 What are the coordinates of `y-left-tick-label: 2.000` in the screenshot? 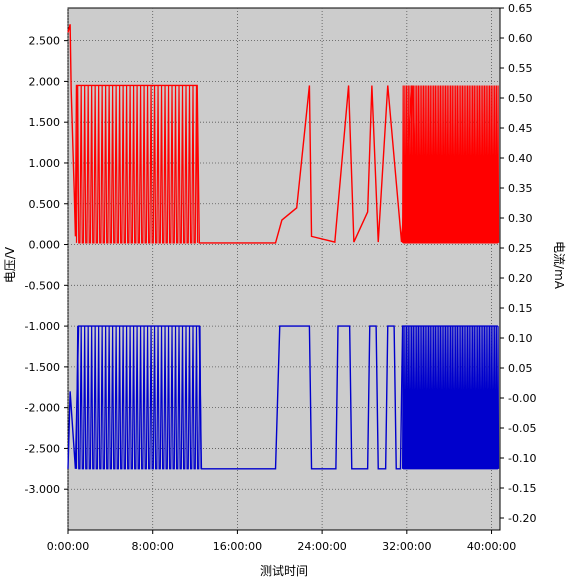 It's located at (45, 81).